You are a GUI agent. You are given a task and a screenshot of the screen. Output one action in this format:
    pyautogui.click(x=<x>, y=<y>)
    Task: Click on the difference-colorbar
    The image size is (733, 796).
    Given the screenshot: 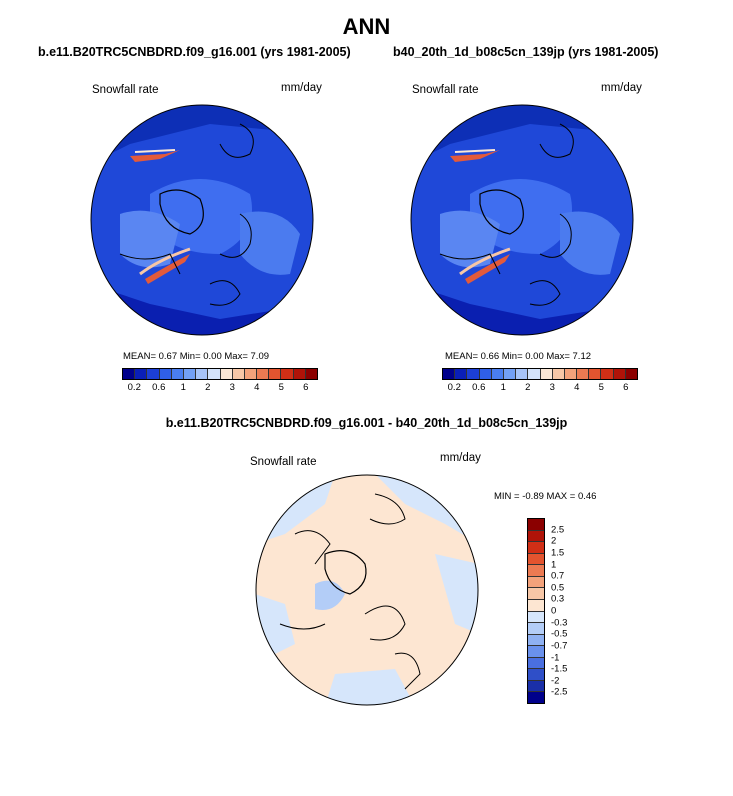 What is the action you would take?
    pyautogui.click(x=536, y=611)
    